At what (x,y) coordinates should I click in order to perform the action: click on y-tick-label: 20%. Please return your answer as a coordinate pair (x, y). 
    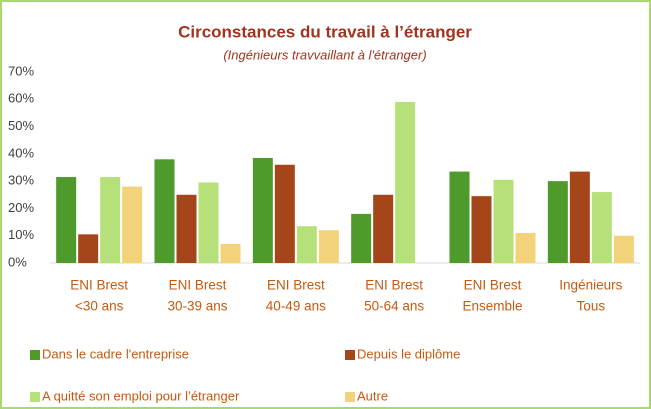
    Looking at the image, I should click on (21, 207).